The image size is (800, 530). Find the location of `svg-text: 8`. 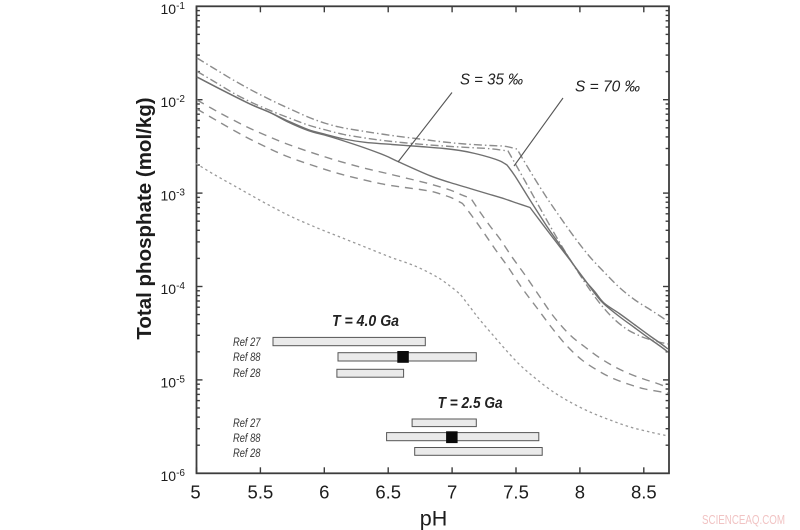

svg-text: 8 is located at coordinates (580, 492).